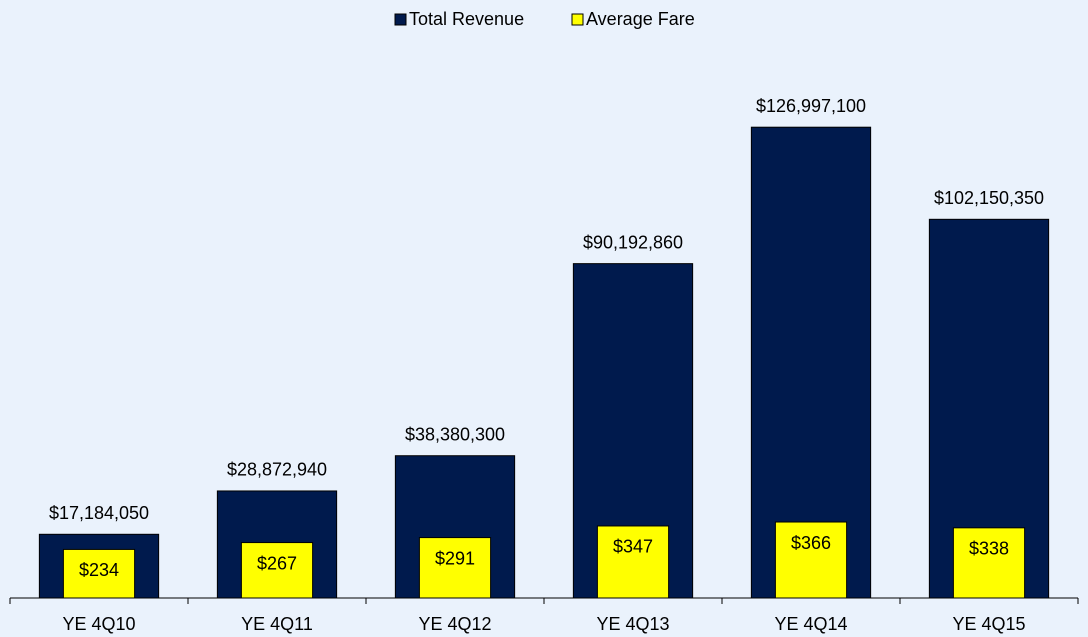 The height and width of the screenshot is (637, 1088). I want to click on x-tick-label: YE 4Q10, so click(98, 624).